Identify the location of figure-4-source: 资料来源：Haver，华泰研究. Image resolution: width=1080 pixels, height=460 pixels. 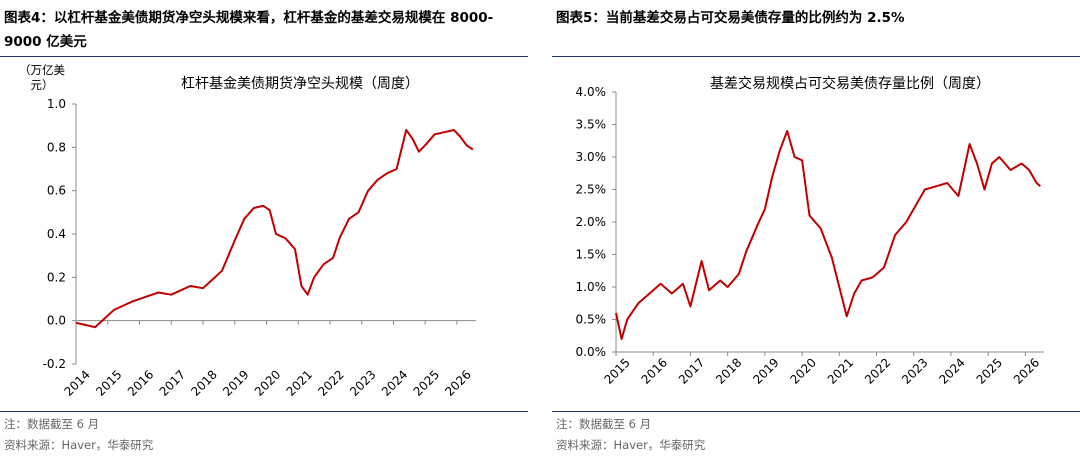
(79, 445).